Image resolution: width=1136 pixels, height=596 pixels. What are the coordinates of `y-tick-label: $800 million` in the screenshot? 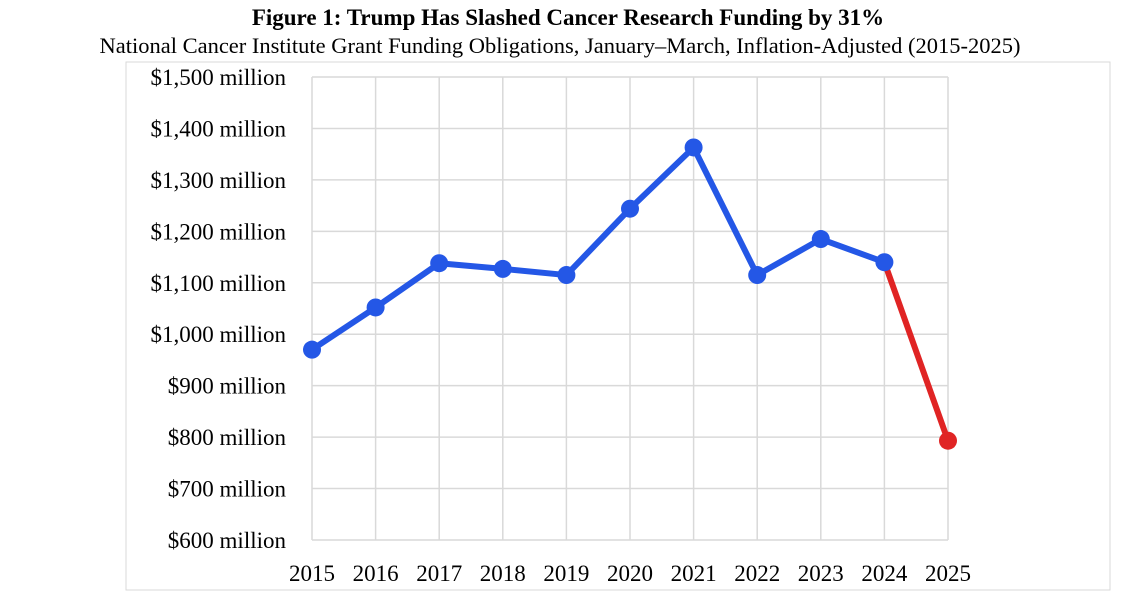 It's located at (227, 437).